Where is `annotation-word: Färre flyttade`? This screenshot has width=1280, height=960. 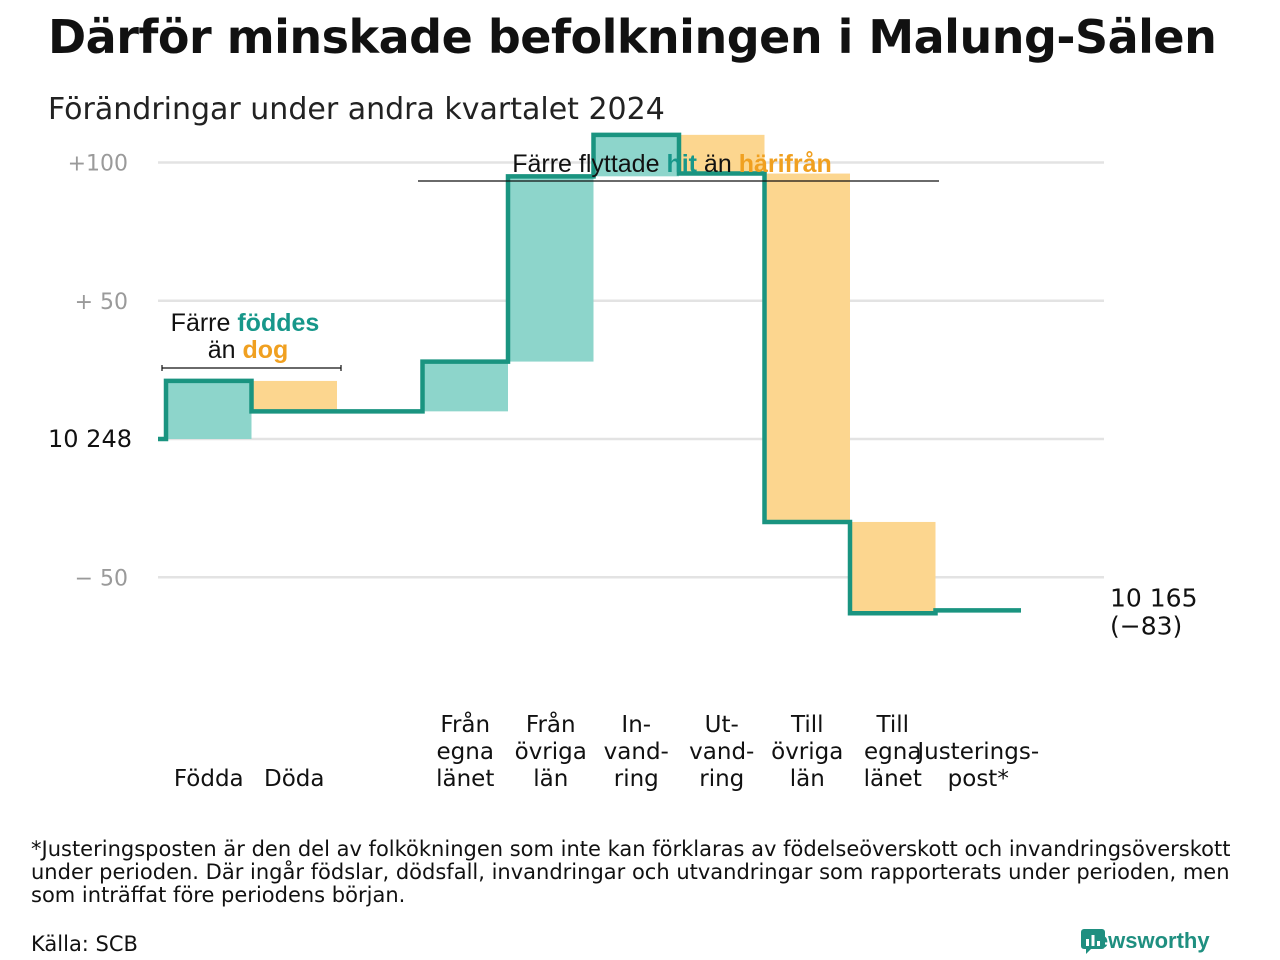 annotation-word: Färre flyttade is located at coordinates (589, 164).